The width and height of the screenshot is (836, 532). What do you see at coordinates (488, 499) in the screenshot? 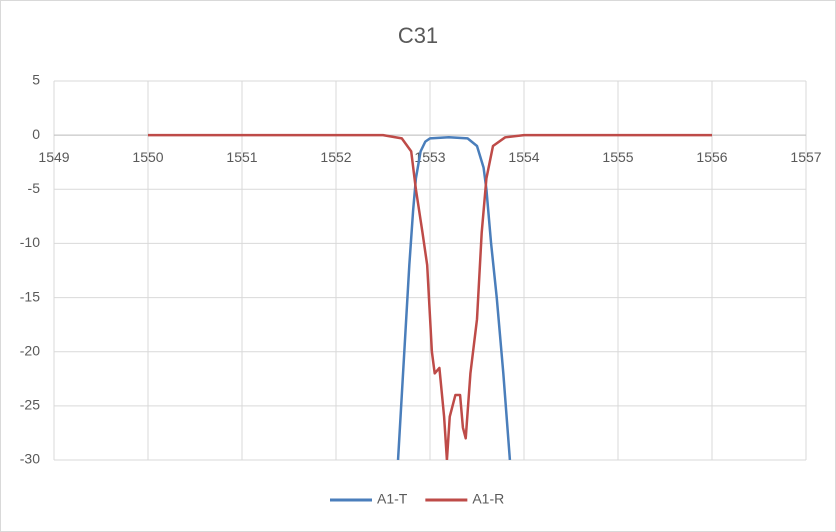
I see `legend-label: A1-R` at bounding box center [488, 499].